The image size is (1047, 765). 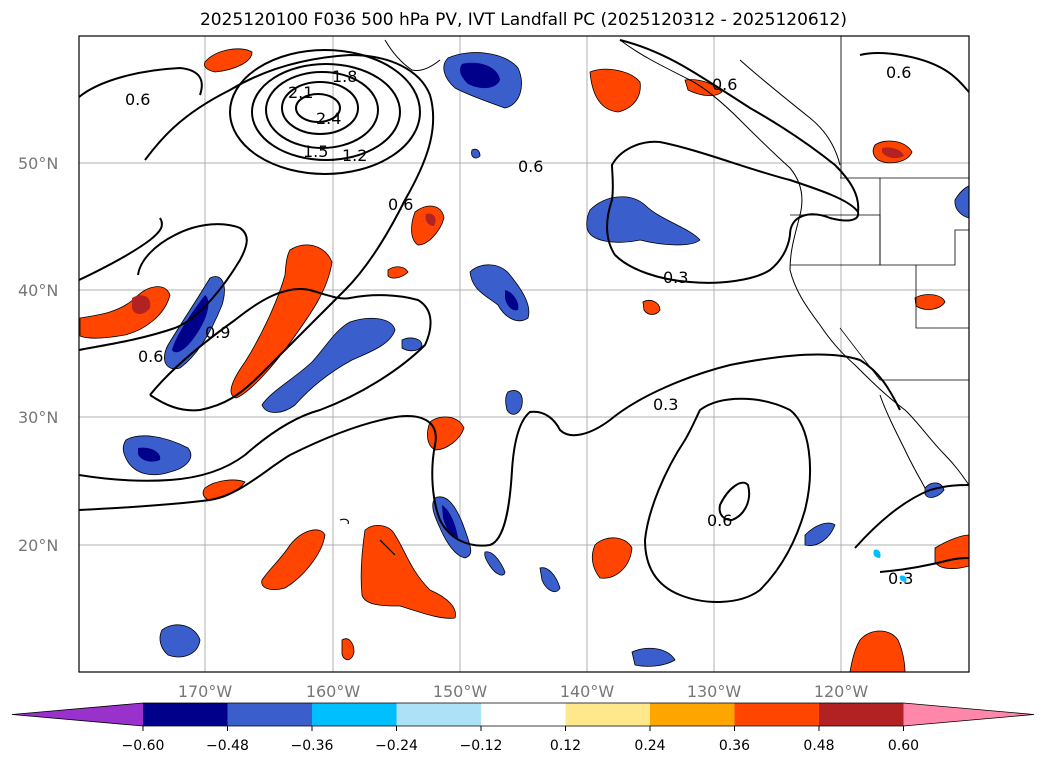 I want to click on contour-label: 1.8, so click(x=344, y=76).